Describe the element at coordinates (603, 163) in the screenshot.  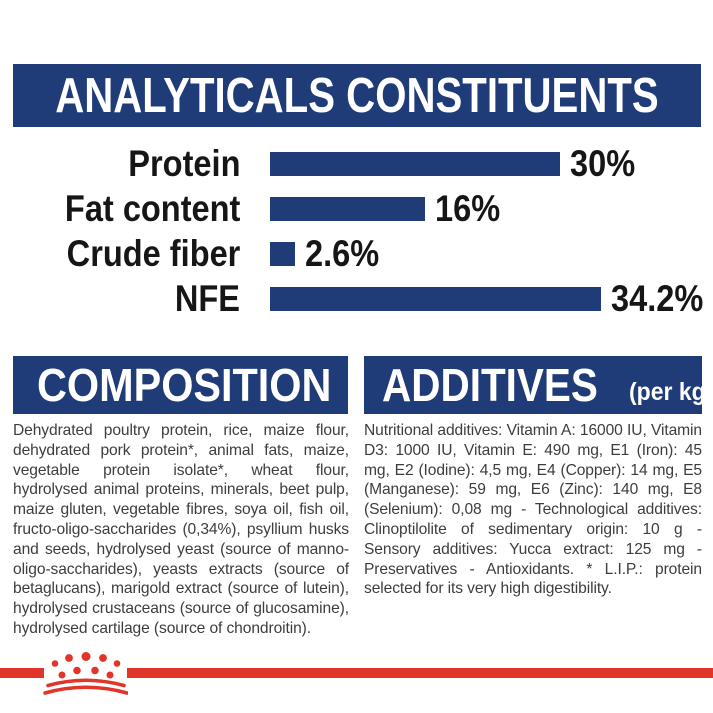
I see `chart-value-label: 30%` at that location.